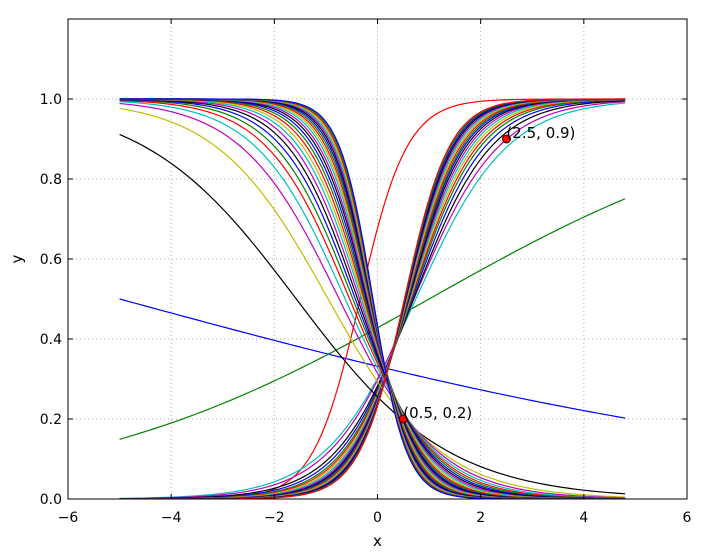  What do you see at coordinates (687, 518) in the screenshot?
I see `x-tick-label: 6` at bounding box center [687, 518].